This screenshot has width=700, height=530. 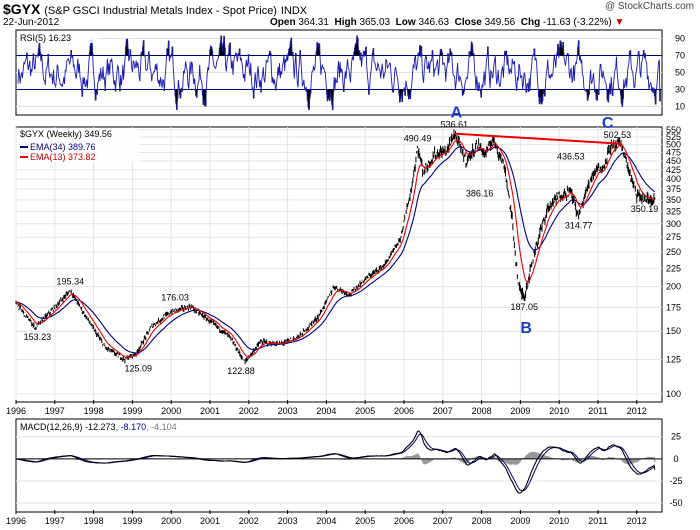 What do you see at coordinates (673, 331) in the screenshot?
I see `price-tick-label: 150` at bounding box center [673, 331].